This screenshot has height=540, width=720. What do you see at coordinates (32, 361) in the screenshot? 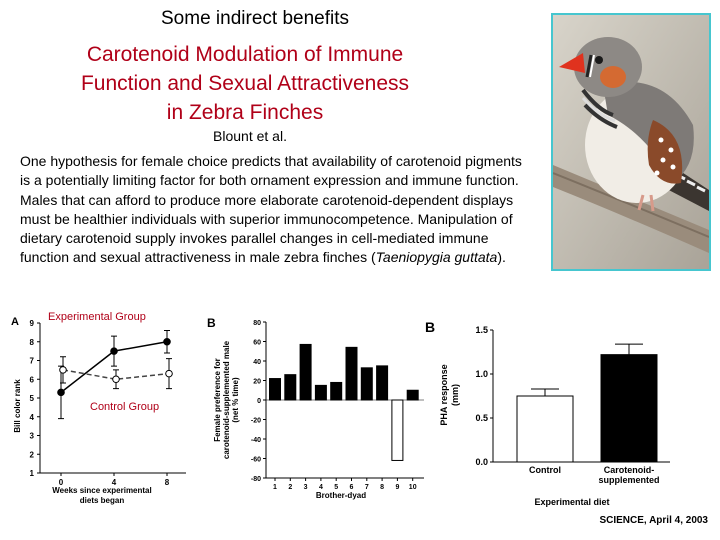
I see `y-tick-label: 7` at bounding box center [32, 361].